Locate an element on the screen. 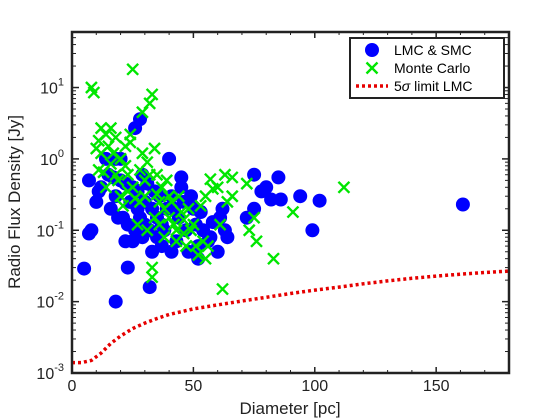 The width and height of the screenshot is (560, 420). x-tick-label: 0 is located at coordinates (72, 386).